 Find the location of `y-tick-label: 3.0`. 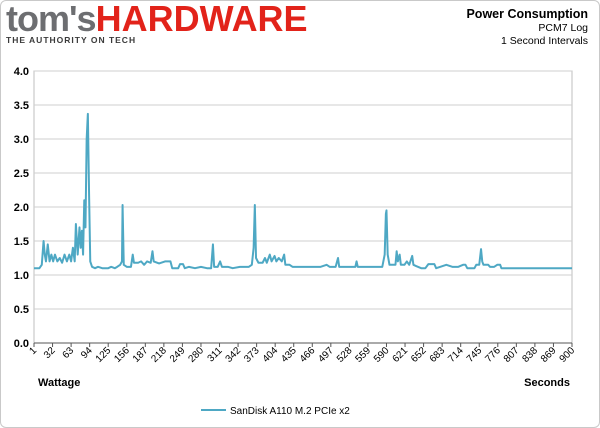

y-tick-label: 3.0 is located at coordinates (21, 140).